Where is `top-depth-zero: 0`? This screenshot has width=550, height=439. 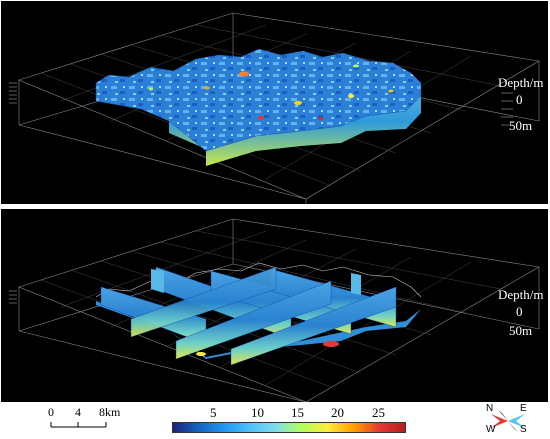
top-depth-zero: 0 is located at coordinates (519, 99).